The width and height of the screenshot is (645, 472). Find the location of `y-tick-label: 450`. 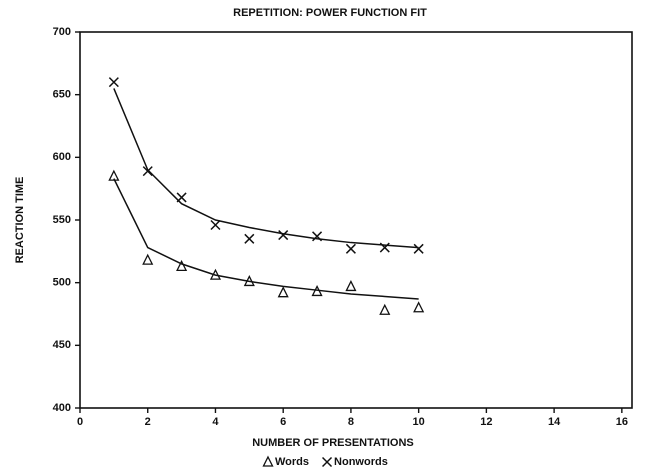

y-tick-label: 450 is located at coordinates (62, 345).